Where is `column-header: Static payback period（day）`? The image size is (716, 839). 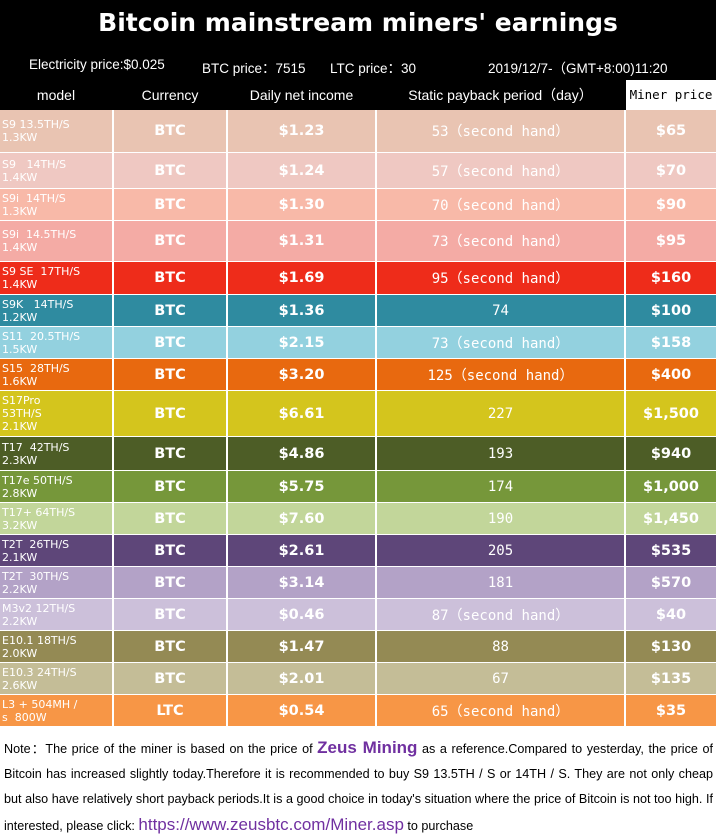
column-header: Static payback period（day） is located at coordinates (500, 95).